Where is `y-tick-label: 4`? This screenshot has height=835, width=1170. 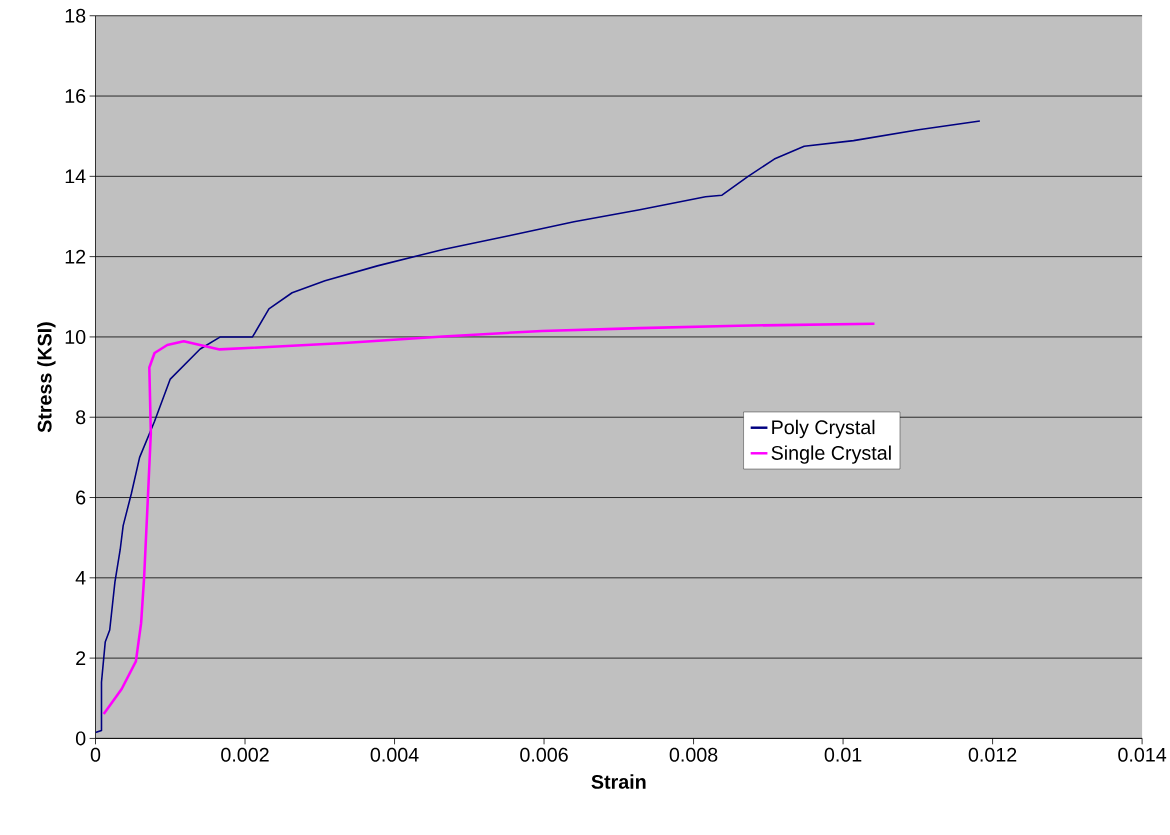
y-tick-label: 4 is located at coordinates (80, 578).